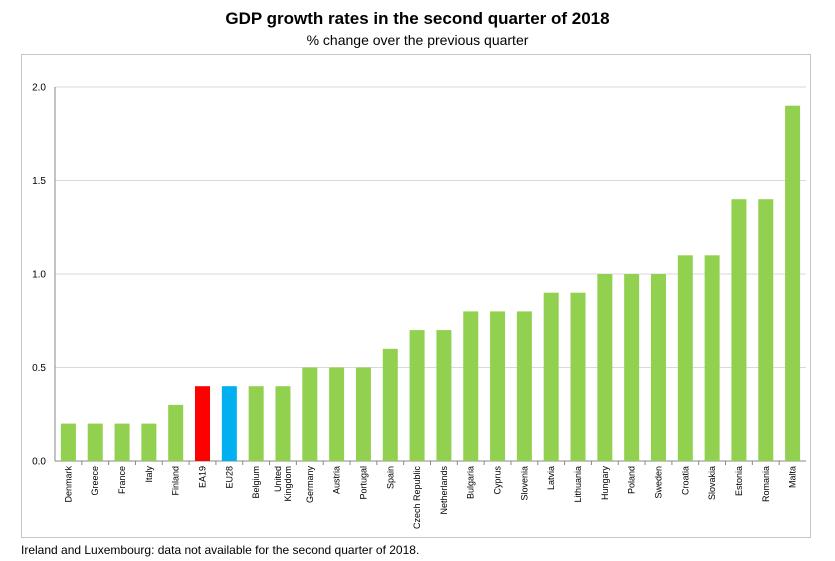 The width and height of the screenshot is (835, 561). What do you see at coordinates (68, 442) in the screenshot?
I see `bar-denmark` at bounding box center [68, 442].